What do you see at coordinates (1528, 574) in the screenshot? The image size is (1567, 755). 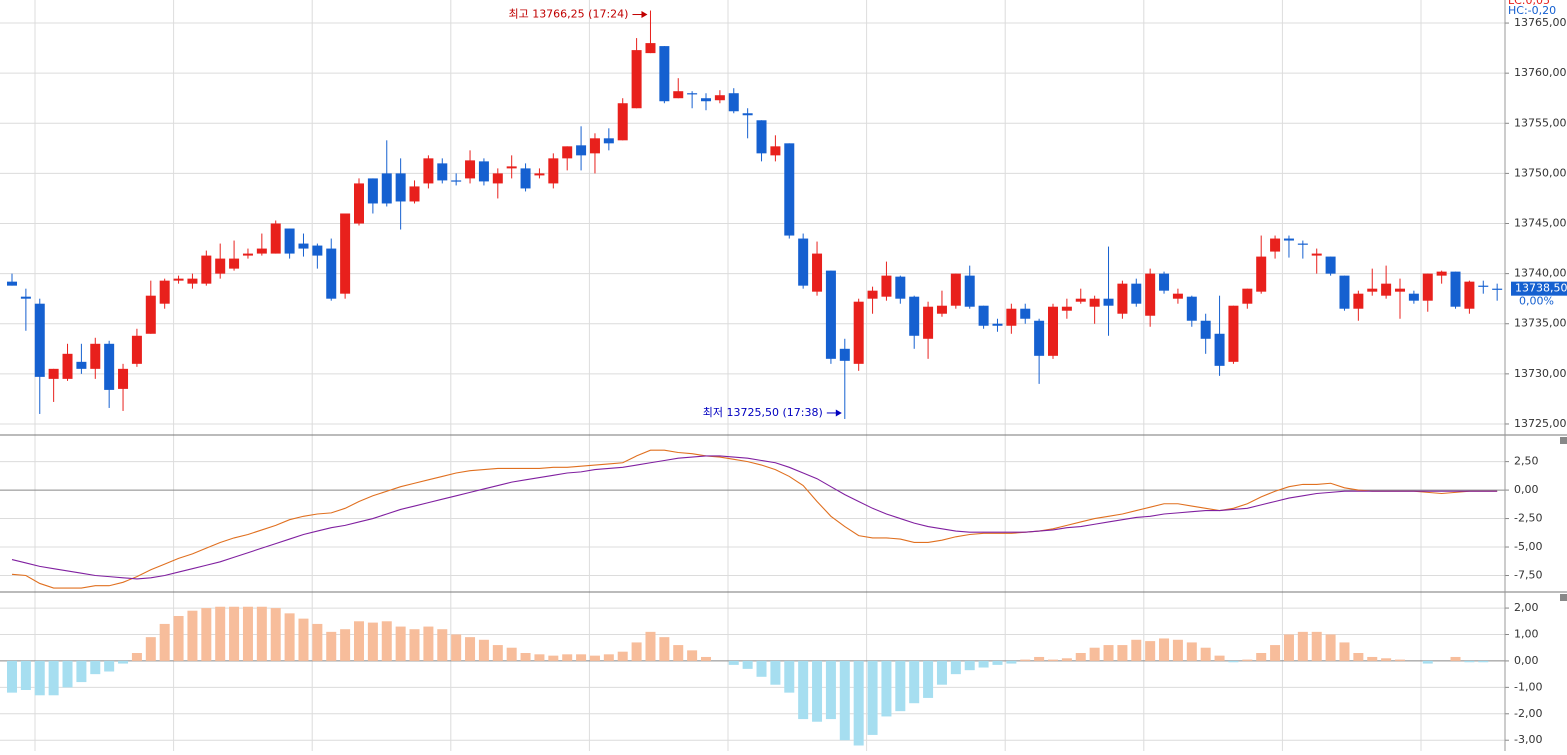 I see `y-tick-label: -7,50` at bounding box center [1528, 574].